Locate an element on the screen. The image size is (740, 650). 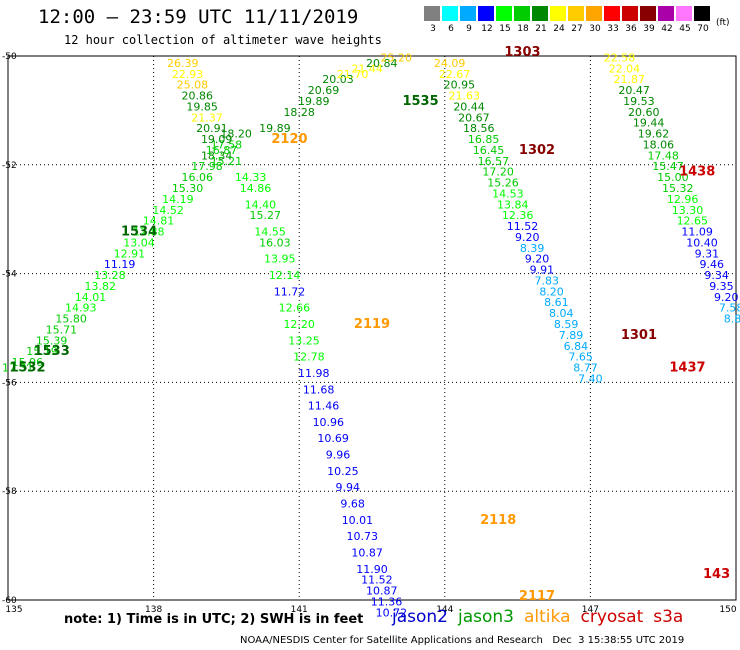
pass-number-label: 2119 is located at coordinates (372, 324).